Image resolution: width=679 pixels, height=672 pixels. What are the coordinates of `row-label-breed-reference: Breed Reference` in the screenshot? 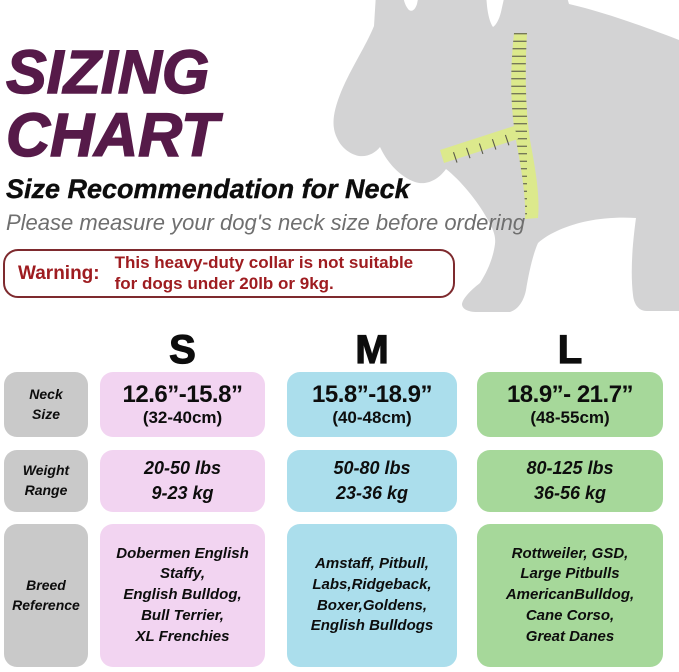 It's located at (46, 595).